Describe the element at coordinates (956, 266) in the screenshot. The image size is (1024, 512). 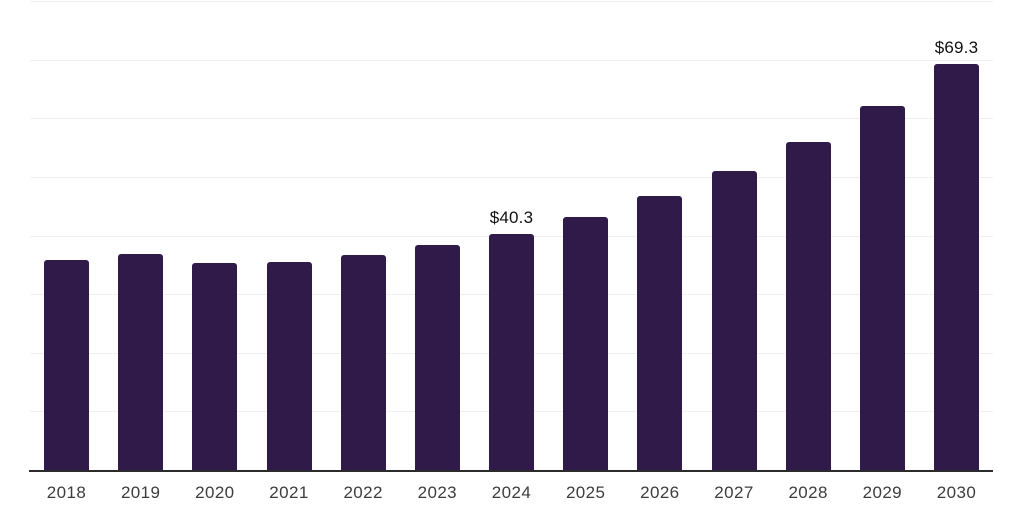
I see `bar-2030` at that location.